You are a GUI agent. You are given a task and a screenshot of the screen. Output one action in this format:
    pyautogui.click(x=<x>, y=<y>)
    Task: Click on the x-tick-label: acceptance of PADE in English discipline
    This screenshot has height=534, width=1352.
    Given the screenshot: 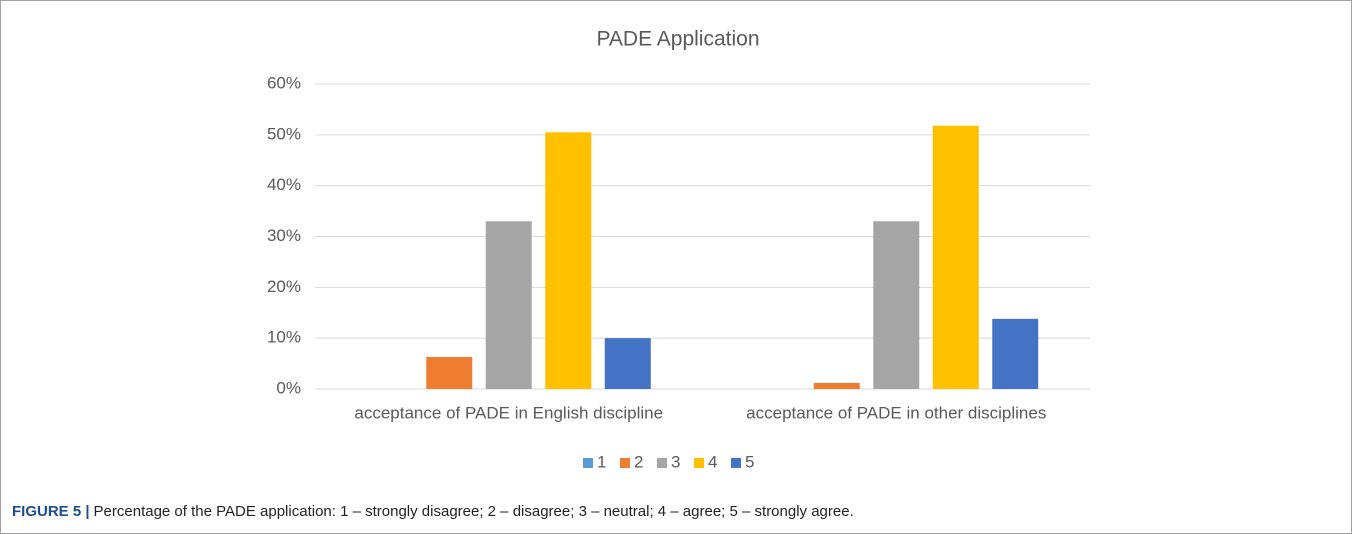 What is the action you would take?
    pyautogui.click(x=508, y=412)
    